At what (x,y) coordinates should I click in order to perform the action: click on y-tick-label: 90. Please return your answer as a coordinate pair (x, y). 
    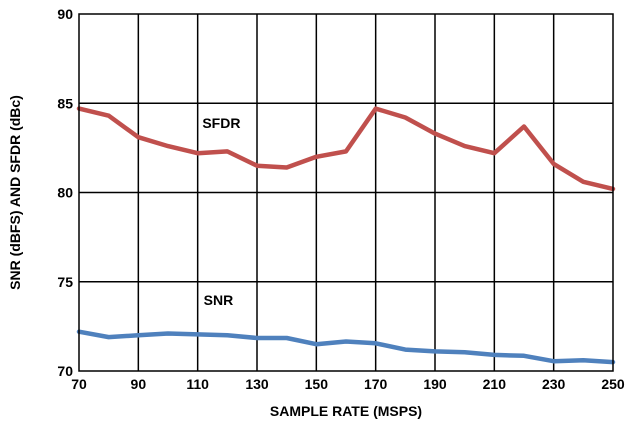
    Looking at the image, I should click on (65, 14).